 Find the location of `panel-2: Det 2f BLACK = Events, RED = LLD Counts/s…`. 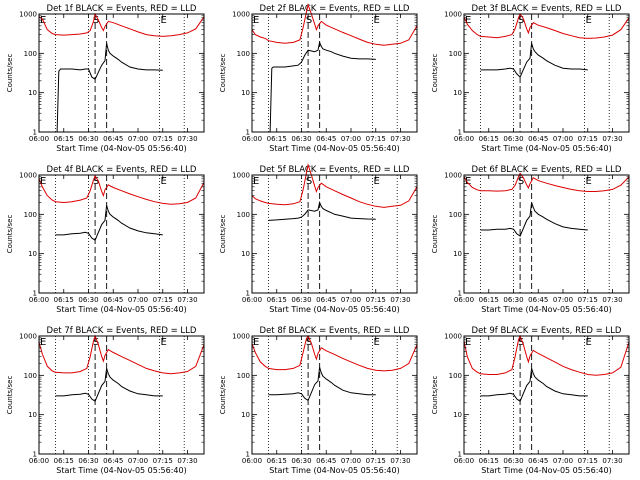

panel-2: Det 2f BLACK = Events, RED = LLD Counts/s… is located at coordinates (318, 78).